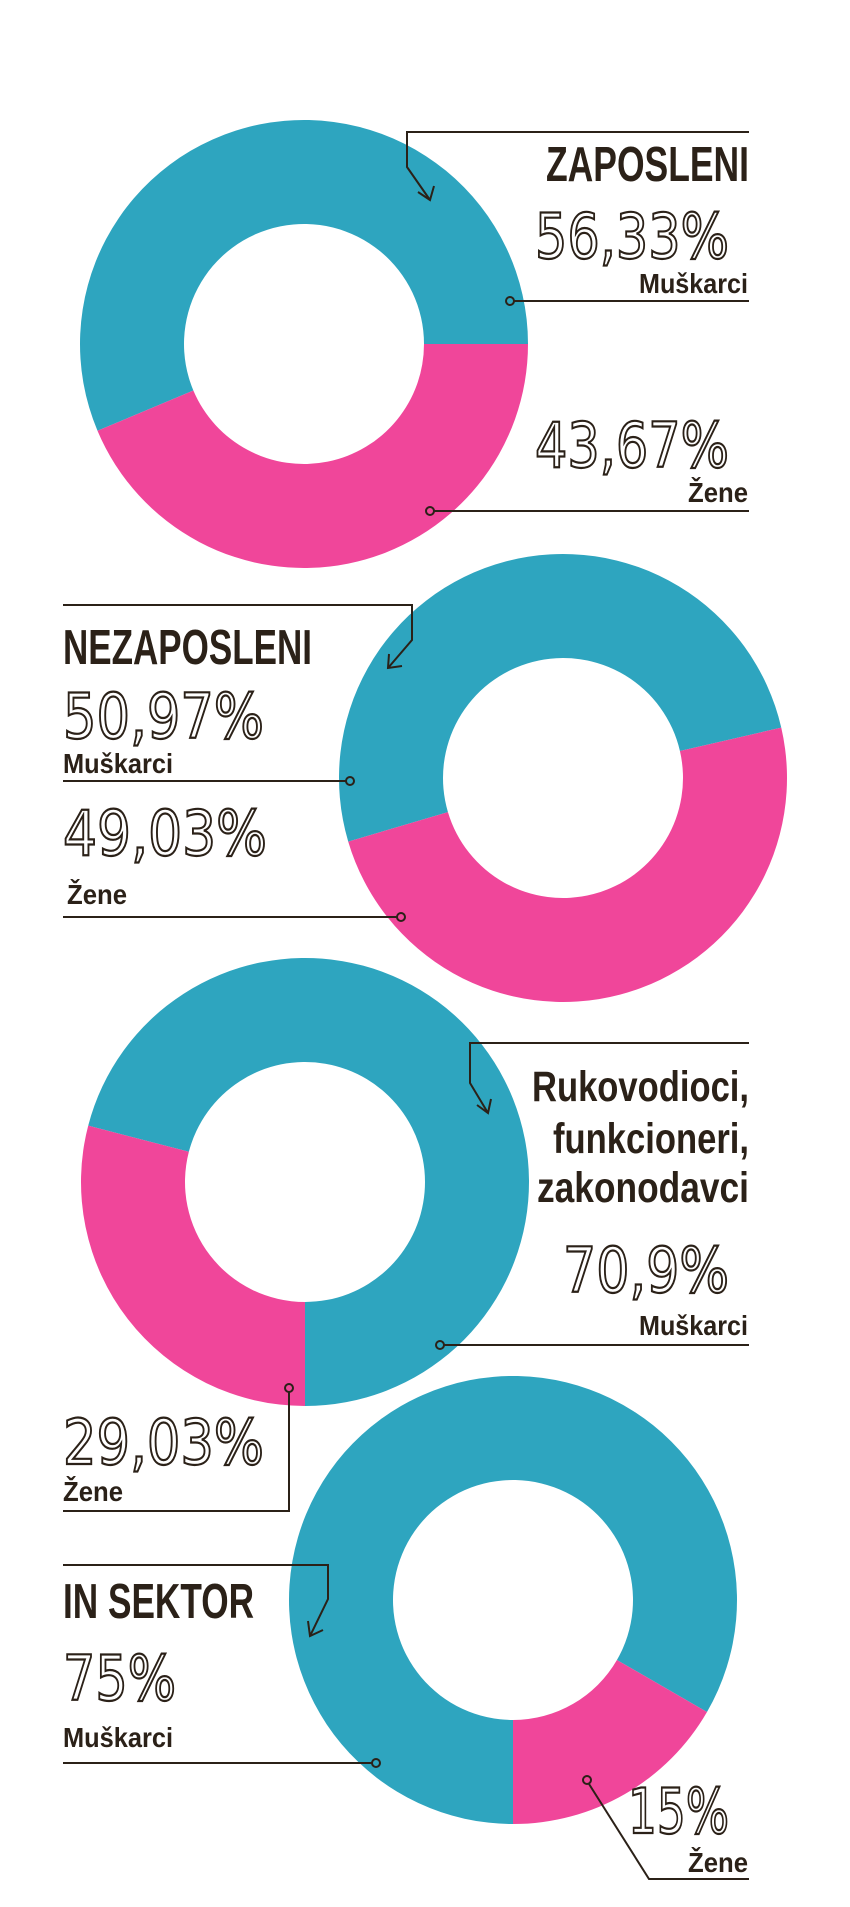 The height and width of the screenshot is (1907, 850). I want to click on chart-title-line-1: Rukovodioci,, so click(640, 1087).